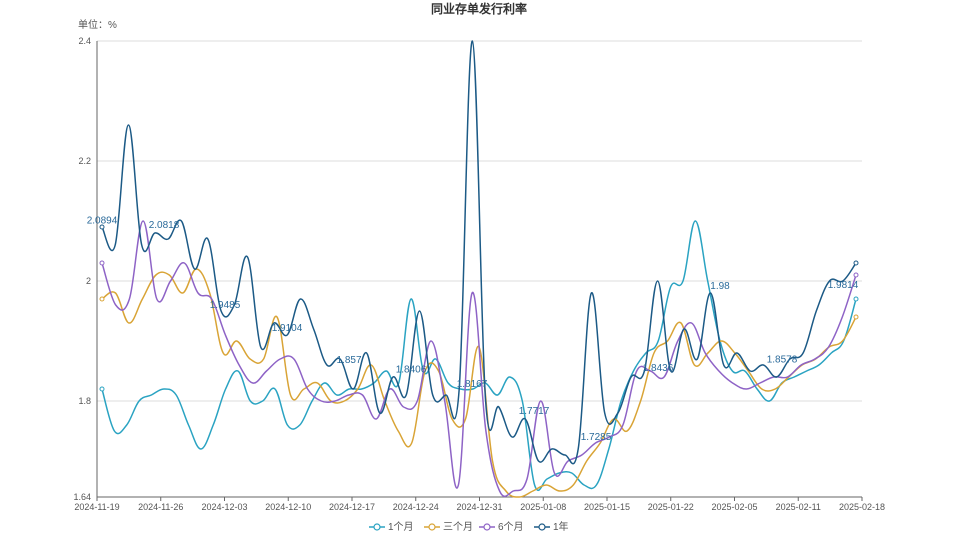 Image resolution: width=958 pixels, height=539 pixels. Describe the element at coordinates (160, 507) in the screenshot. I see `x-tick-label: 2024-11-26` at that location.